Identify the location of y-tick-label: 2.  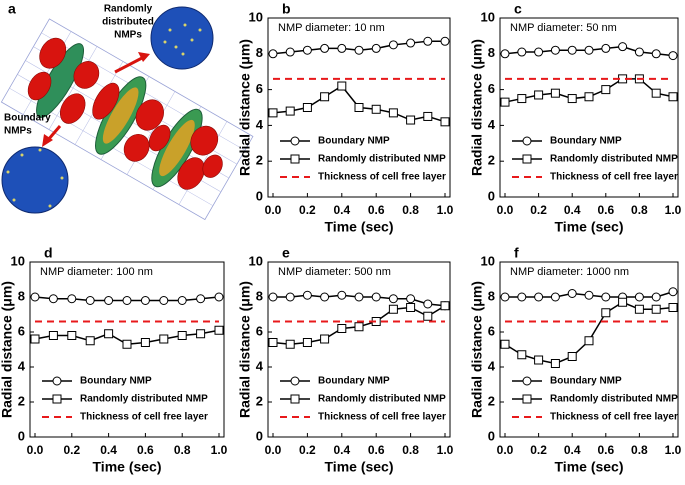
(259, 160).